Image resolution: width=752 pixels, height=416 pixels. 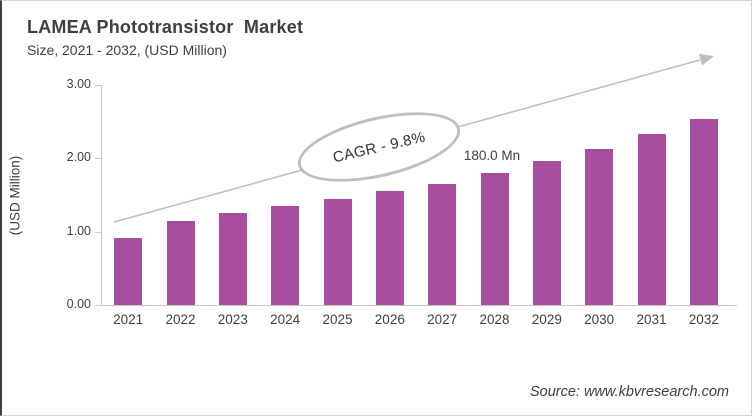 What do you see at coordinates (492, 155) in the screenshot?
I see `value-annotation-2028: 180.0 Mn` at bounding box center [492, 155].